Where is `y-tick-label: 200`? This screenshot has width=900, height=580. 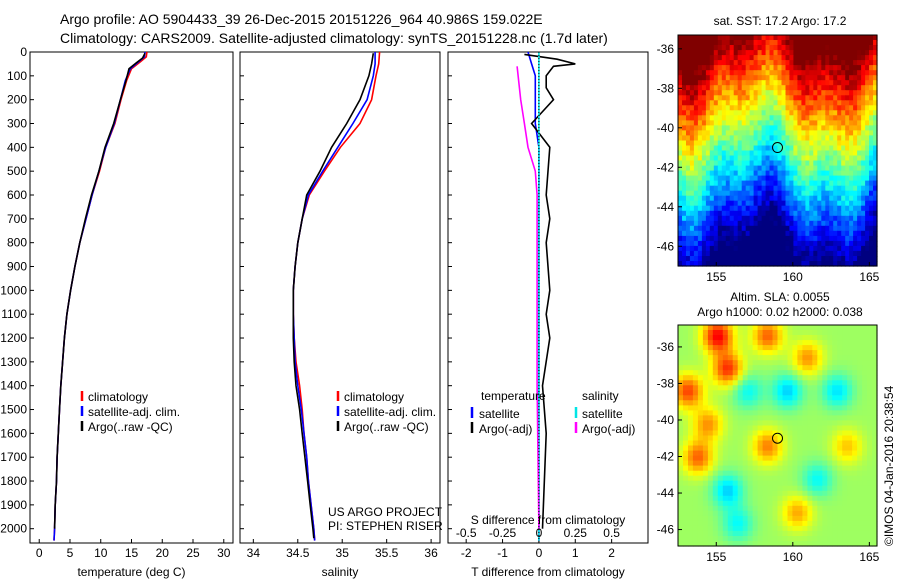
y-tick-label: 200 is located at coordinates (17, 100).